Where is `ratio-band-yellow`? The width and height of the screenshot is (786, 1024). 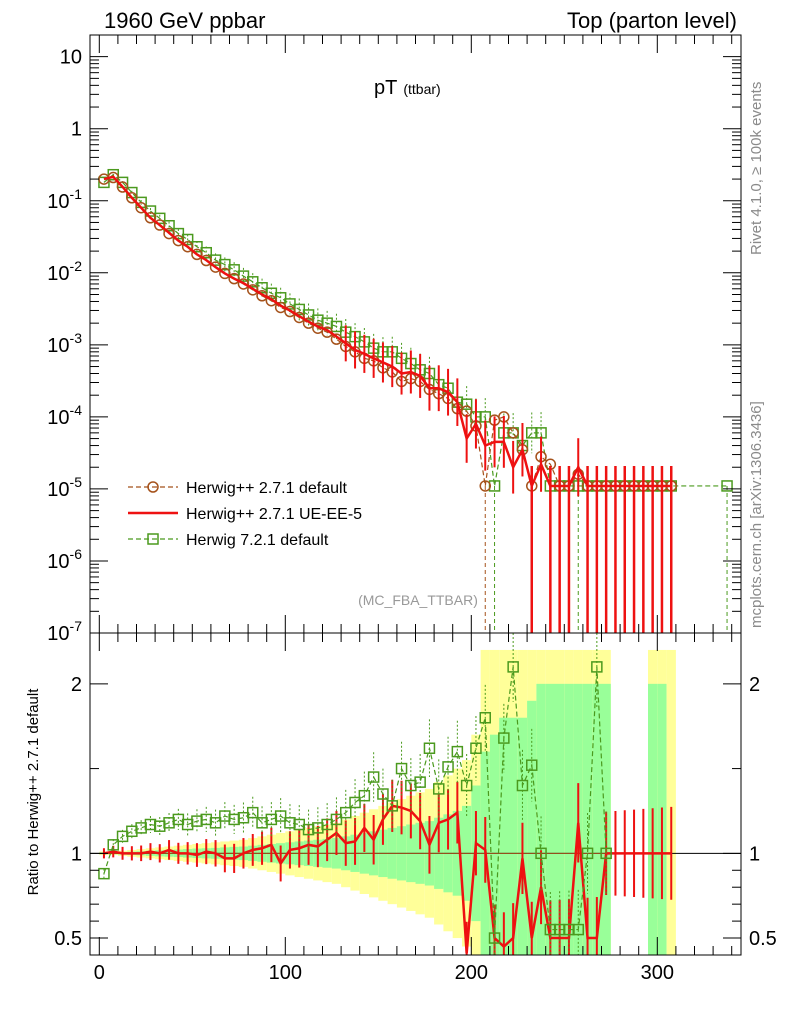
ratio-band-yellow is located at coordinates (671, 802).